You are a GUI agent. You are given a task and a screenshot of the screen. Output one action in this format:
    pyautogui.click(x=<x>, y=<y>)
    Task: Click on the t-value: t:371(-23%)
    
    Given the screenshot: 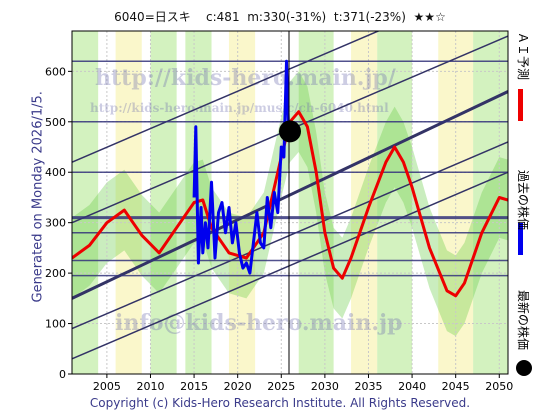 What is the action you would take?
    pyautogui.click(x=369, y=17)
    